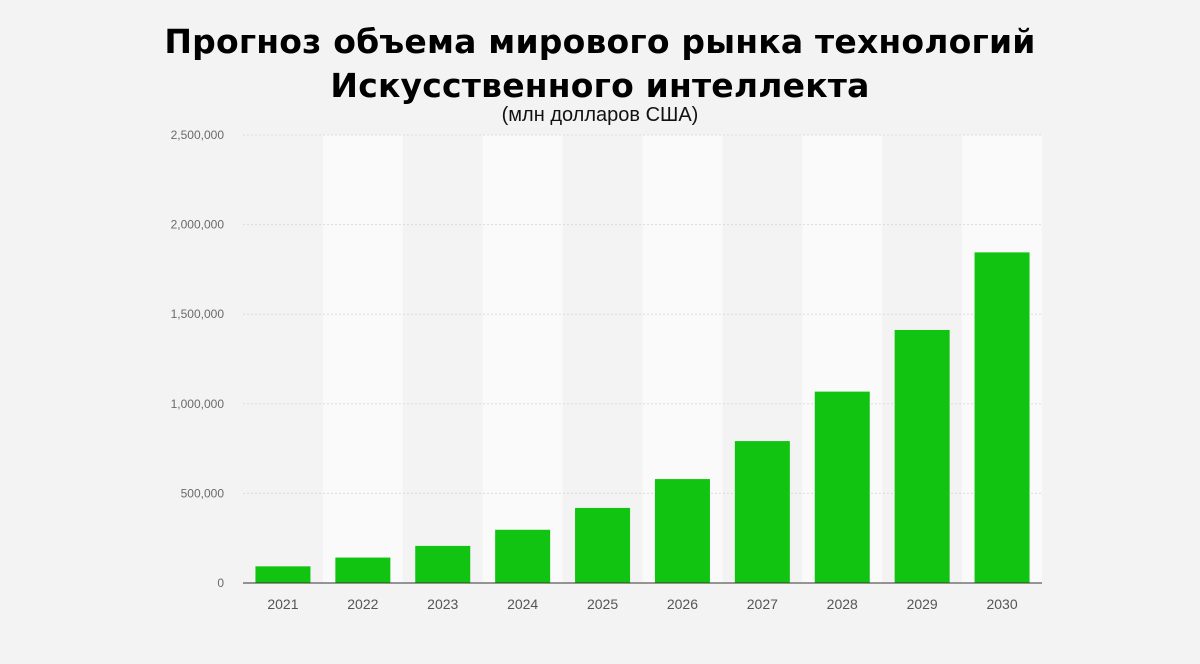 The width and height of the screenshot is (1200, 664). What do you see at coordinates (1001, 604) in the screenshot?
I see `x-tick-label: 2030` at bounding box center [1001, 604].